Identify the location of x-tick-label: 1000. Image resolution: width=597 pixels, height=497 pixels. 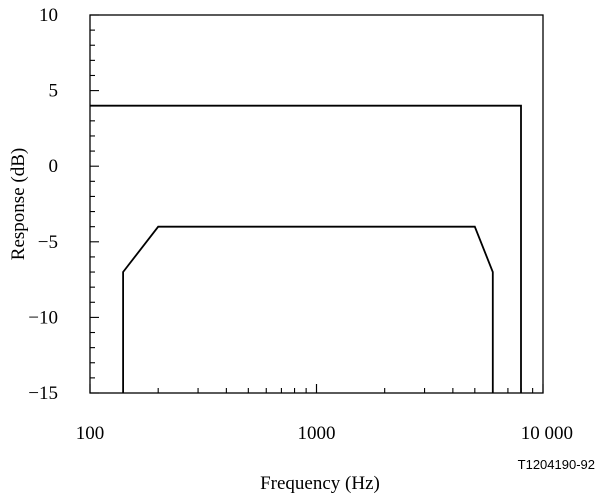
(317, 433).